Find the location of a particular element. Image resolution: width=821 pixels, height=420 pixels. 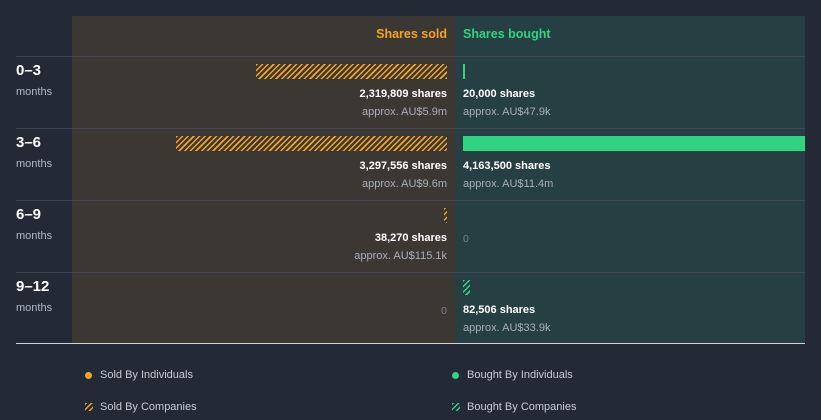

sold-approx-value: approx. AU$5.9m is located at coordinates (404, 112).